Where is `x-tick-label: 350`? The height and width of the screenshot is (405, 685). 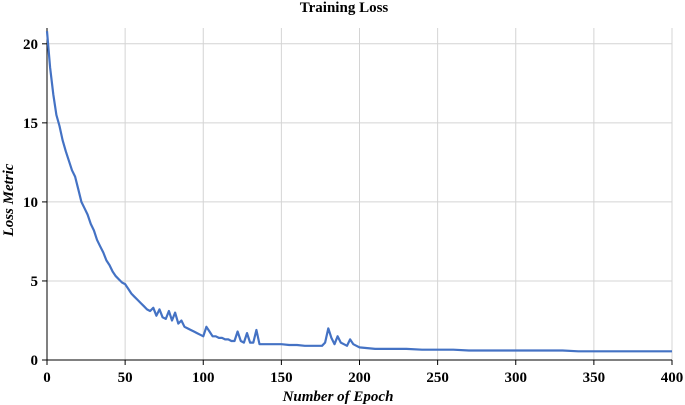
x-tick-label: 350 is located at coordinates (594, 378).